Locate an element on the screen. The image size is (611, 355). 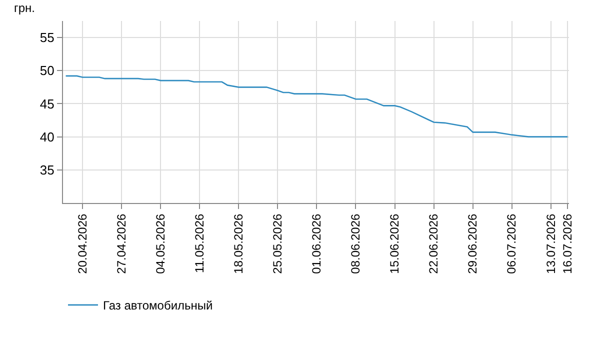
x-tick-label: 18.05.2026 is located at coordinates (239, 243).